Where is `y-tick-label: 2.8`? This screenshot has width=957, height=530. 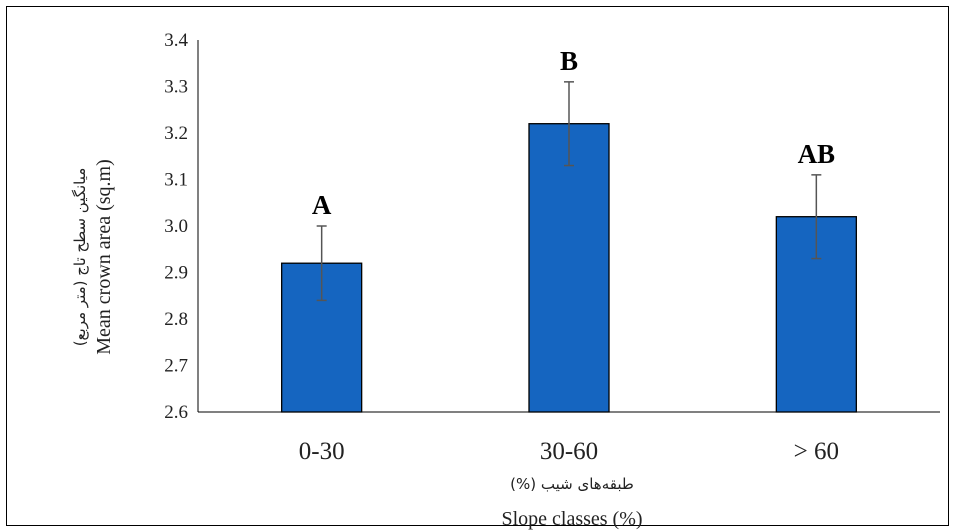
y-tick-label: 2.8 is located at coordinates (176, 319).